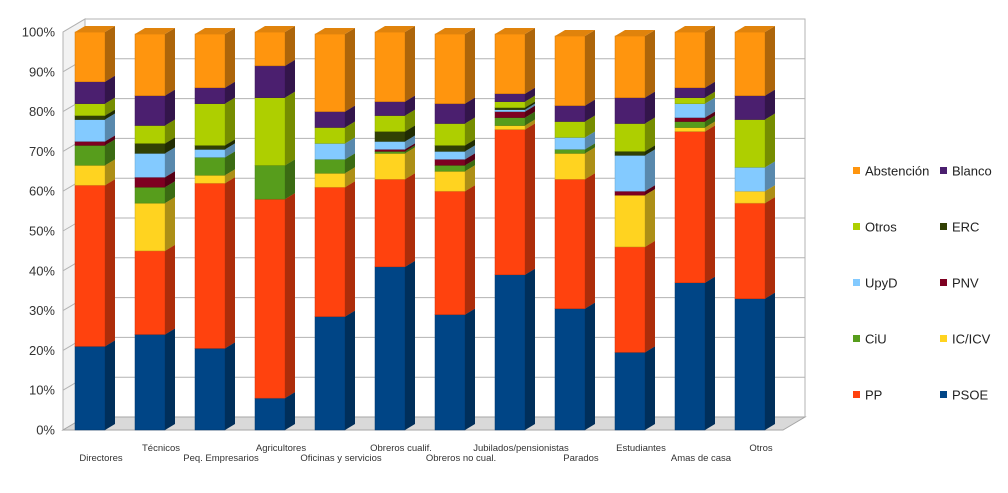 The width and height of the screenshot is (1008, 493). What do you see at coordinates (42, 231) in the screenshot?
I see `y-tick-label: 50%` at bounding box center [42, 231].